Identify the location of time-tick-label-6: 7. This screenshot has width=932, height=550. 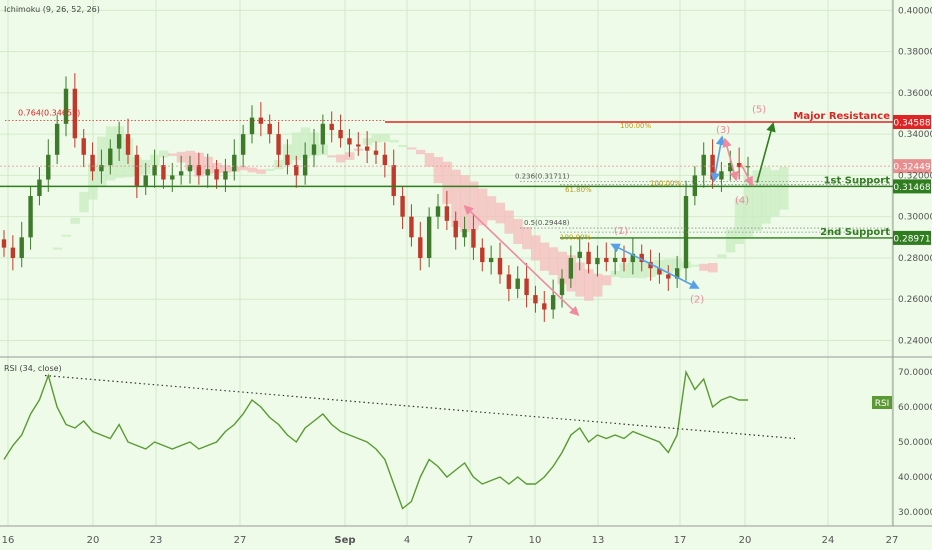
(470, 540).